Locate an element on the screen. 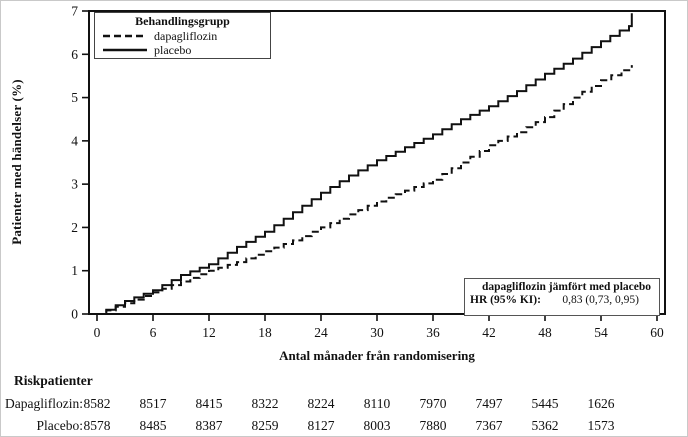 The image size is (688, 437). svg-text: 5 is located at coordinates (74, 97).